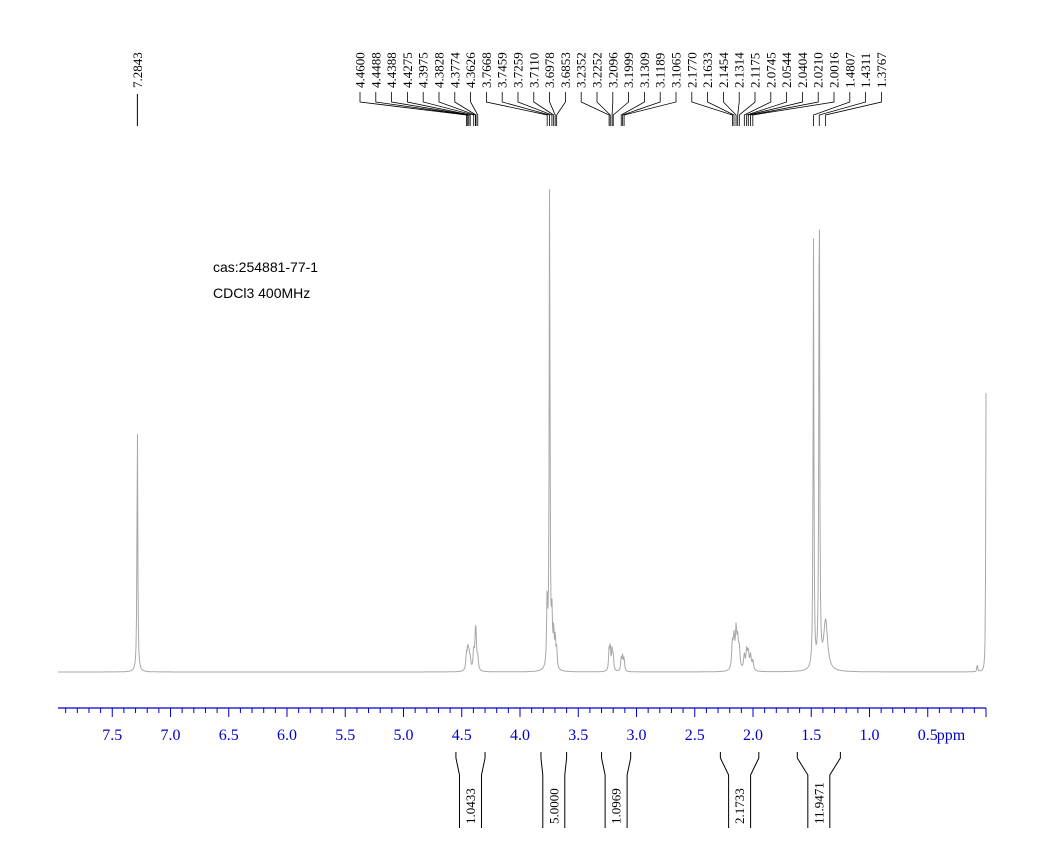  I want to click on peak-label: 3.6978, so click(549, 70).